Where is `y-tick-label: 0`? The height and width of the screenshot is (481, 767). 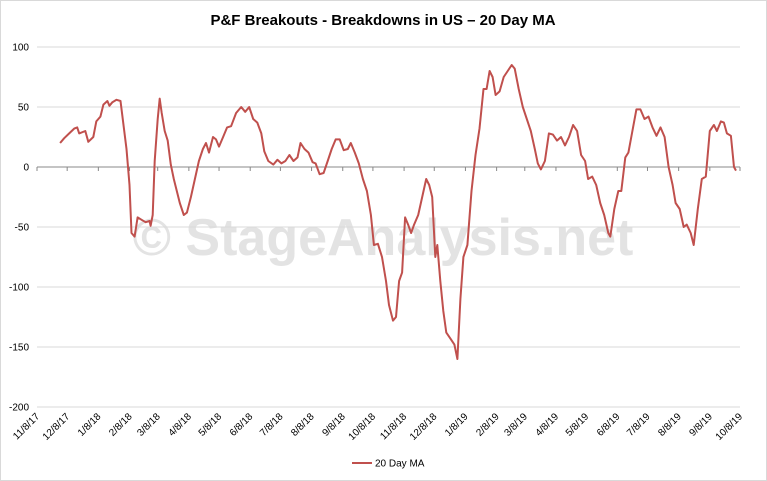
y-tick-label: 0 is located at coordinates (26, 168).